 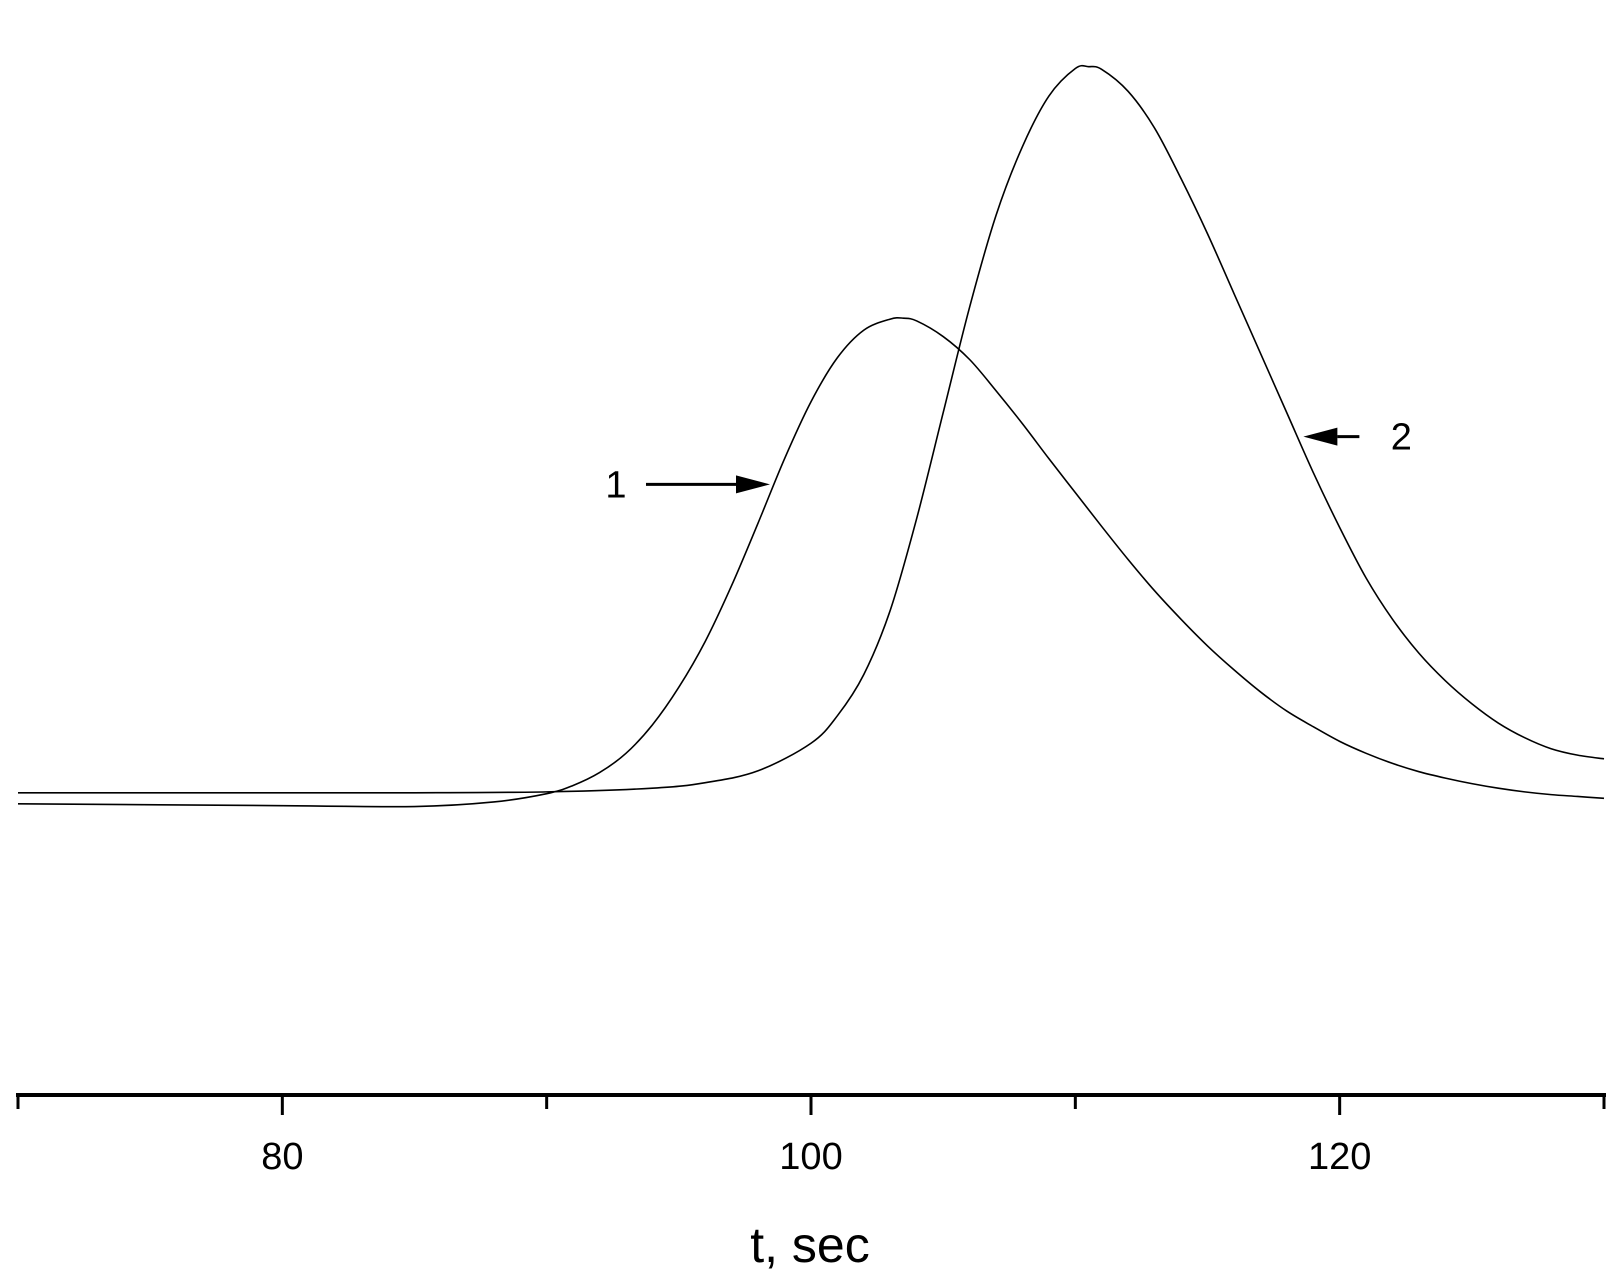 What do you see at coordinates (1008, 462) in the screenshot?
I see `curve-annotations: 12` at bounding box center [1008, 462].